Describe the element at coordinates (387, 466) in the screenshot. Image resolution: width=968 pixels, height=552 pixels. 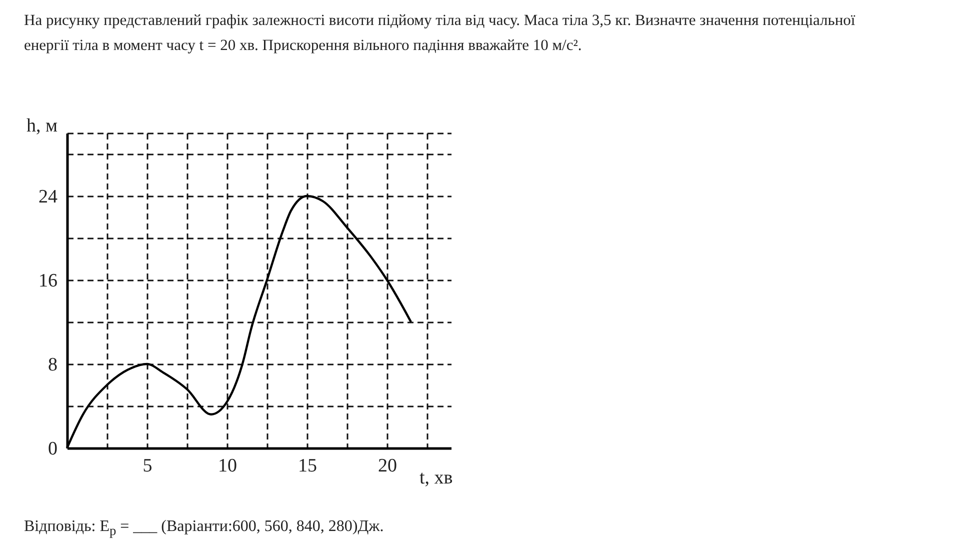
I see `x-tick-label: 20` at that location.